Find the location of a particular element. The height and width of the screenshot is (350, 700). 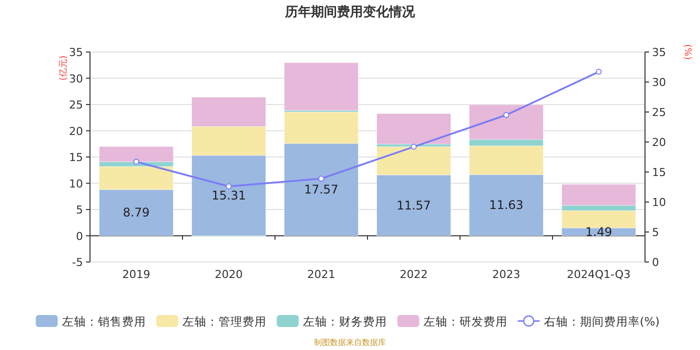

y2-tick-label: 10 is located at coordinates (659, 202).